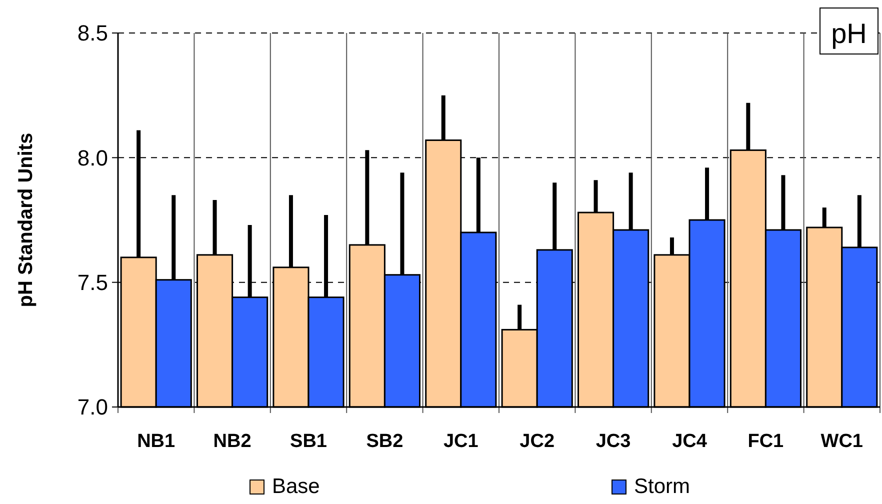 The image size is (882, 504). I want to click on x-tick-label: SB2, so click(385, 441).